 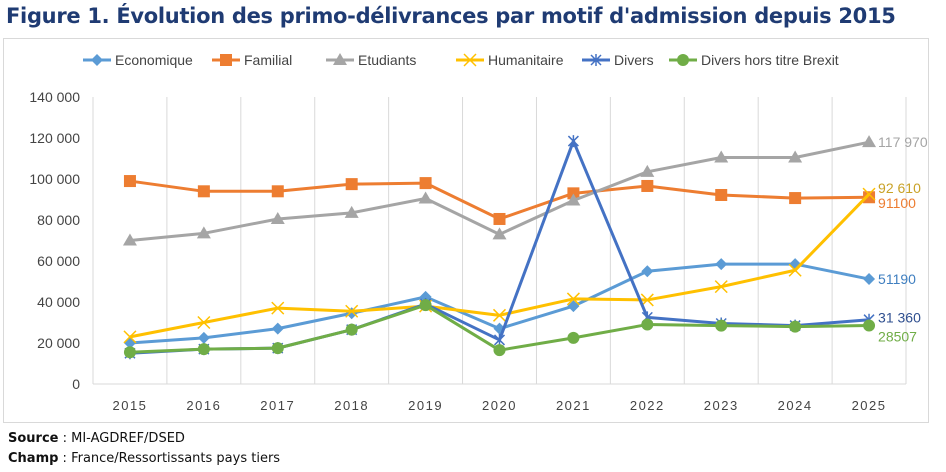 I want to click on legend-label: Familial, so click(x=268, y=60).